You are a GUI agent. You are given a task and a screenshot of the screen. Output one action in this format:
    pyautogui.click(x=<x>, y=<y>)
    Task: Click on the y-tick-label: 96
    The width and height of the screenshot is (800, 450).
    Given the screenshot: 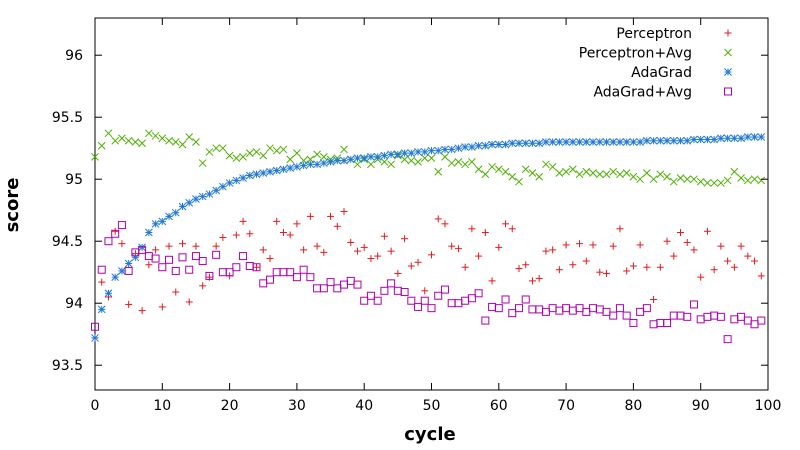 What is the action you would take?
    pyautogui.click(x=74, y=56)
    